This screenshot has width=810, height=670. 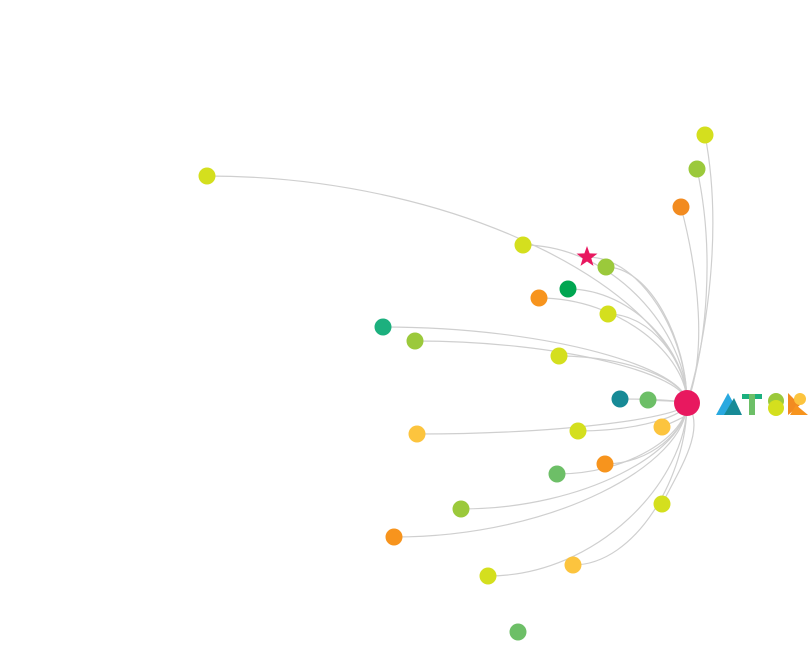 What do you see at coordinates (687, 403) in the screenshot?
I see `hub-node` at bounding box center [687, 403].